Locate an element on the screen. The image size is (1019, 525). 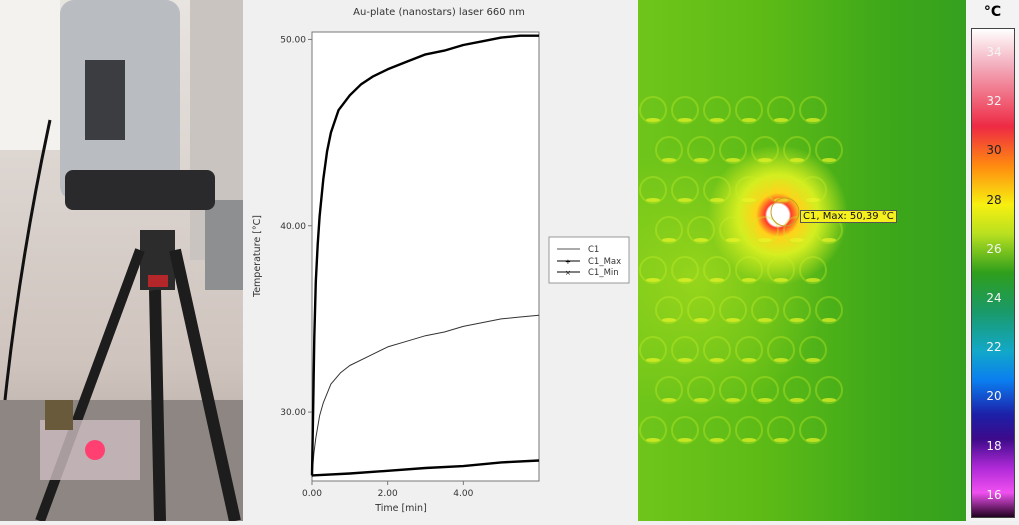
colorbar-gradient is located at coordinates (993, 273).